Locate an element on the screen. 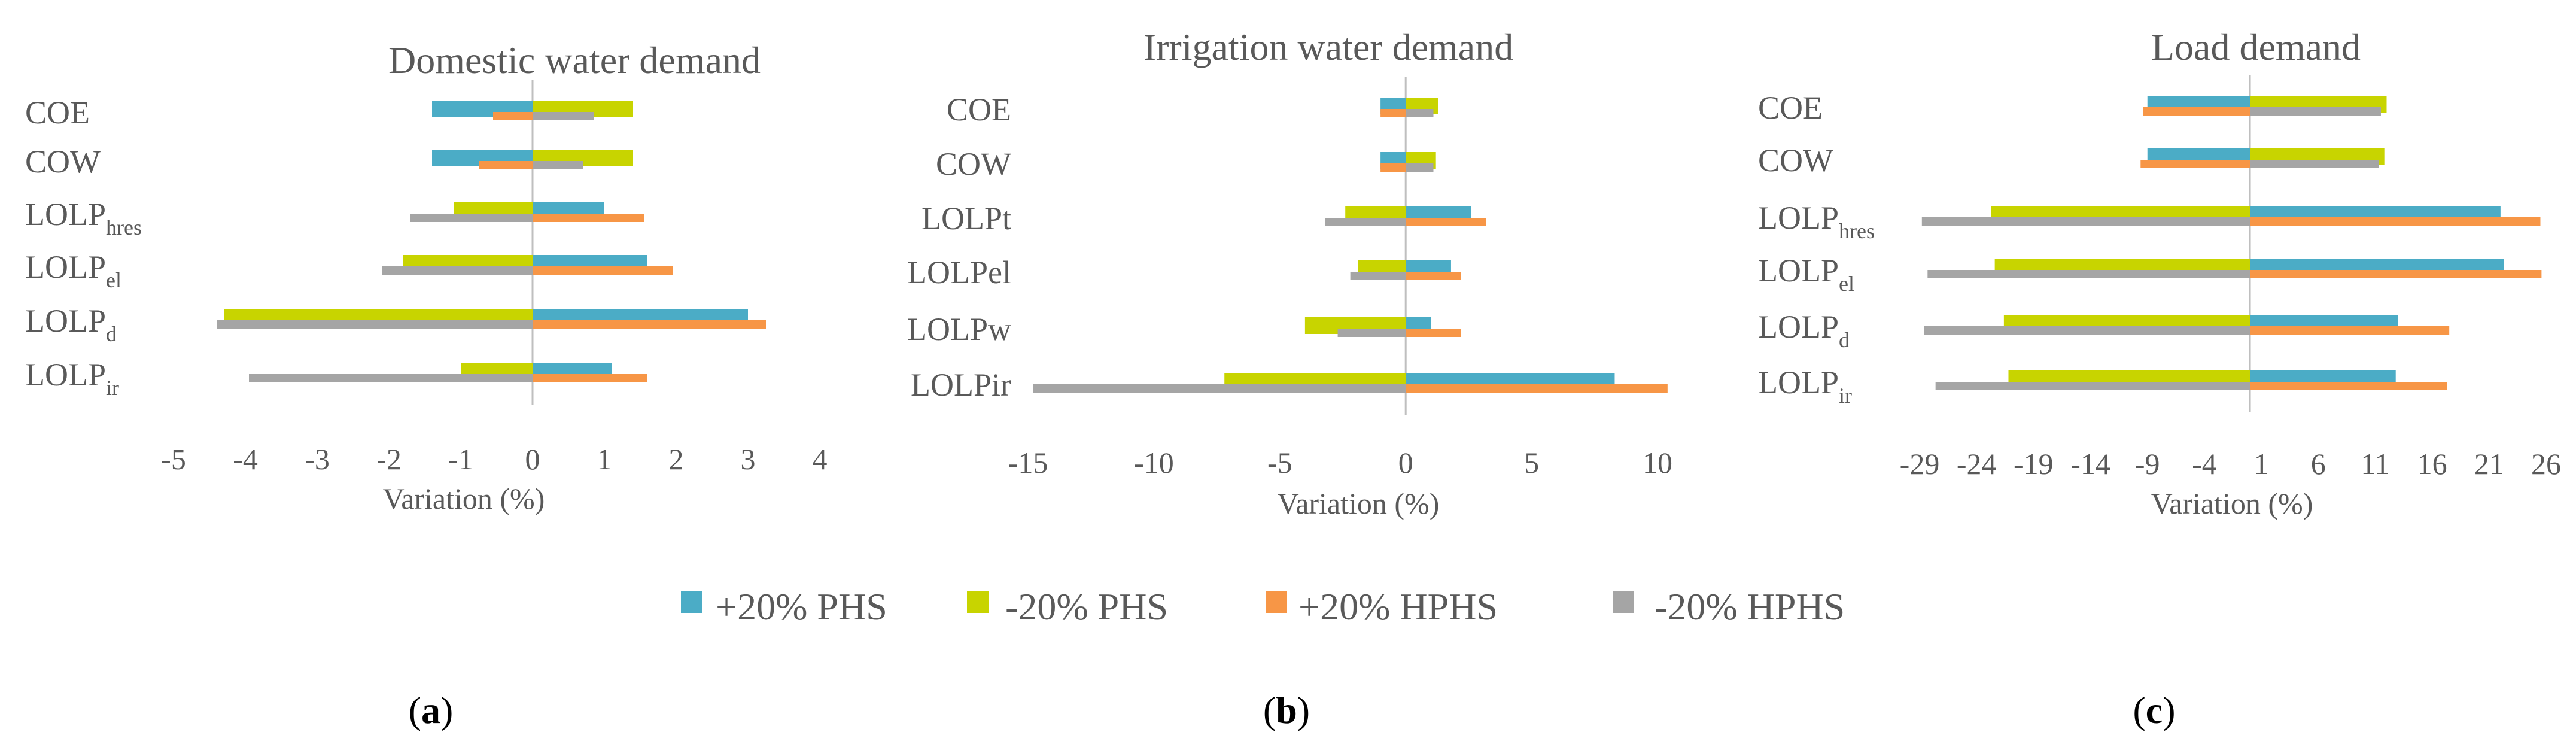  chart-title: Domestic water demand is located at coordinates (575, 60).